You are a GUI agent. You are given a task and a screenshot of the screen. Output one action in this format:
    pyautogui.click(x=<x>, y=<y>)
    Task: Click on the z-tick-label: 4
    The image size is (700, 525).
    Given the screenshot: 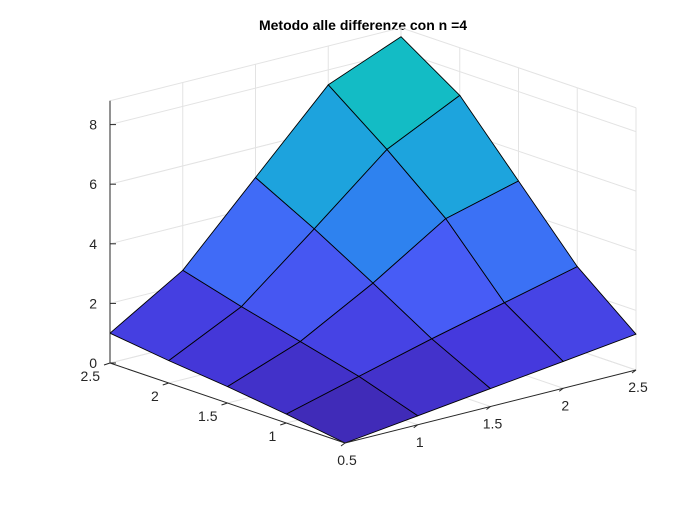 What is the action you would take?
    pyautogui.click(x=93, y=244)
    